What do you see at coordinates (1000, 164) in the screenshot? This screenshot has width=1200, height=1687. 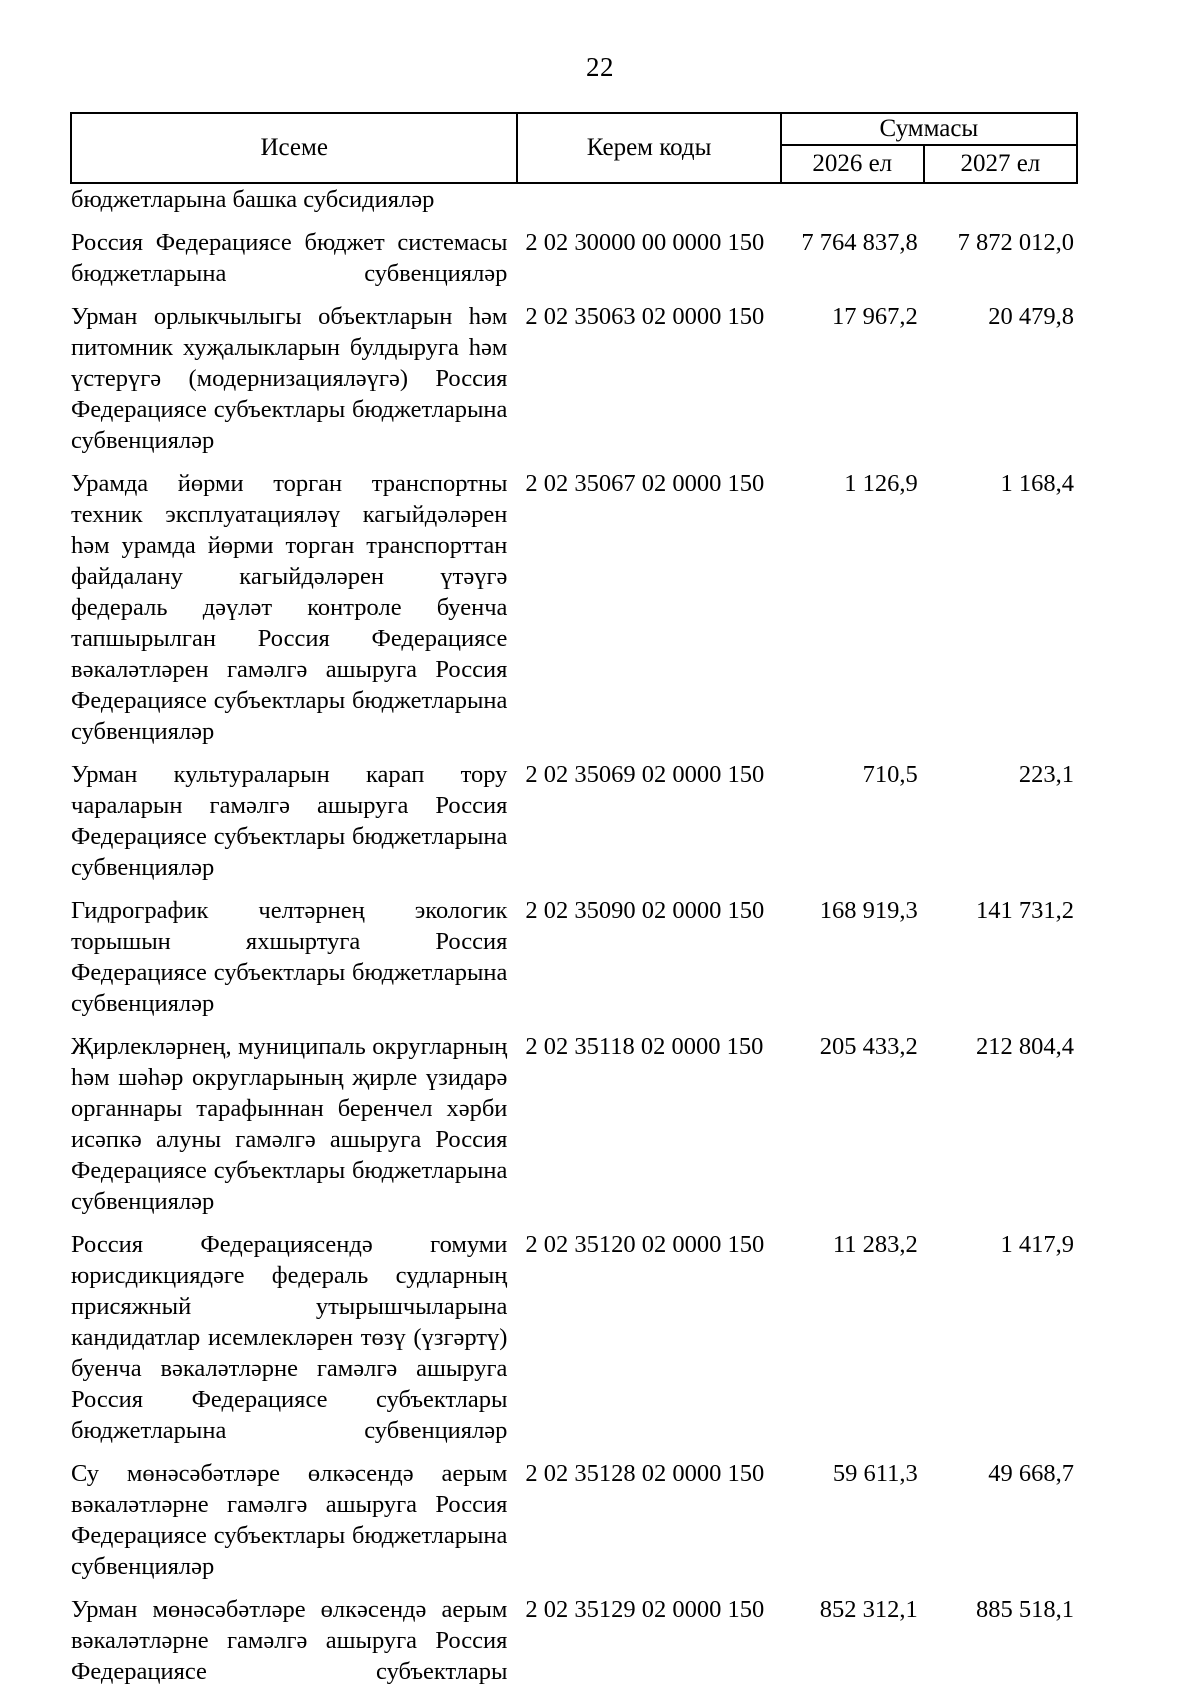 I see `column-header-year-2027: 2027 ел` at bounding box center [1000, 164].